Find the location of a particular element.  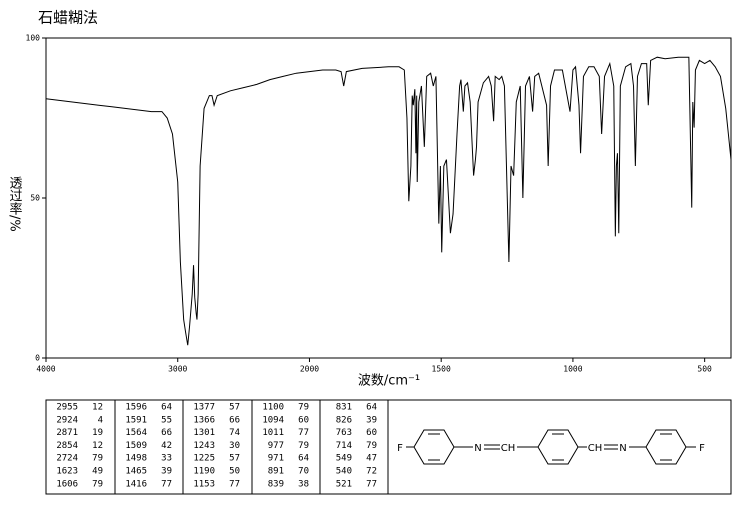

x-tick-label: 500 is located at coordinates (704, 369).